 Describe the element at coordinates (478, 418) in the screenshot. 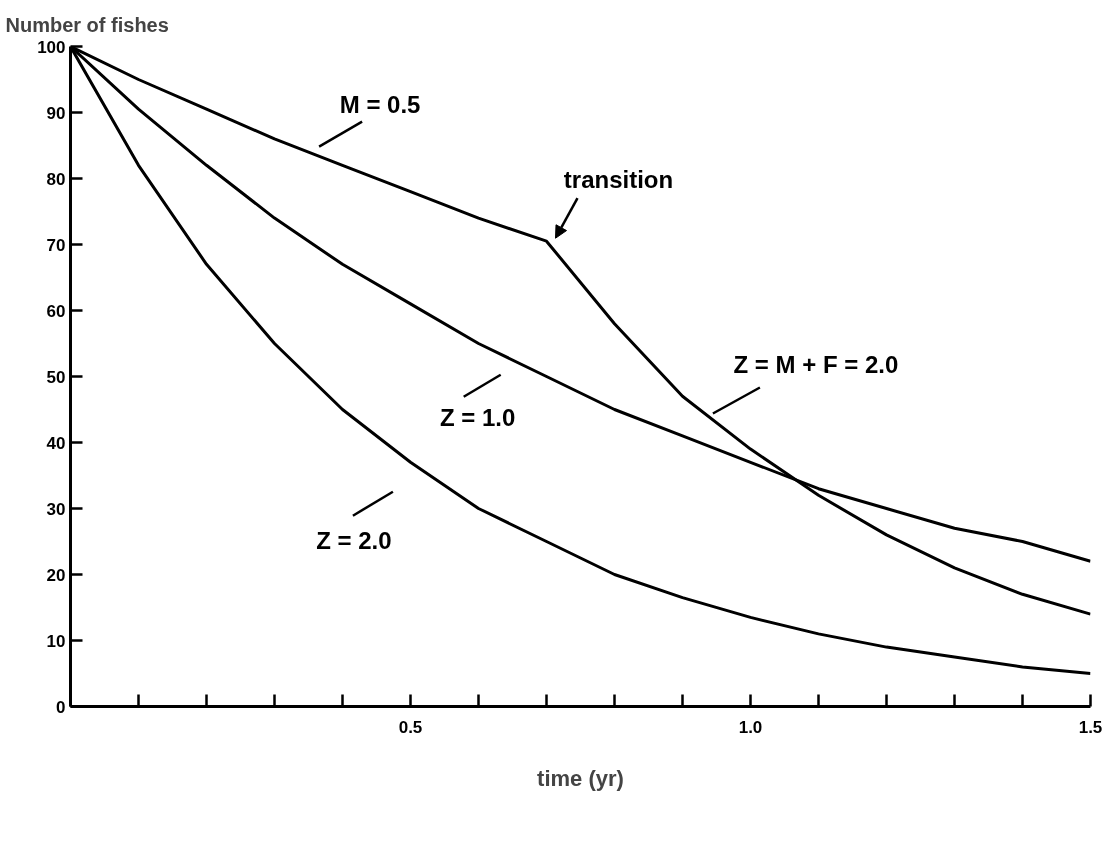

I see `annotation: Z = 1.0` at that location.